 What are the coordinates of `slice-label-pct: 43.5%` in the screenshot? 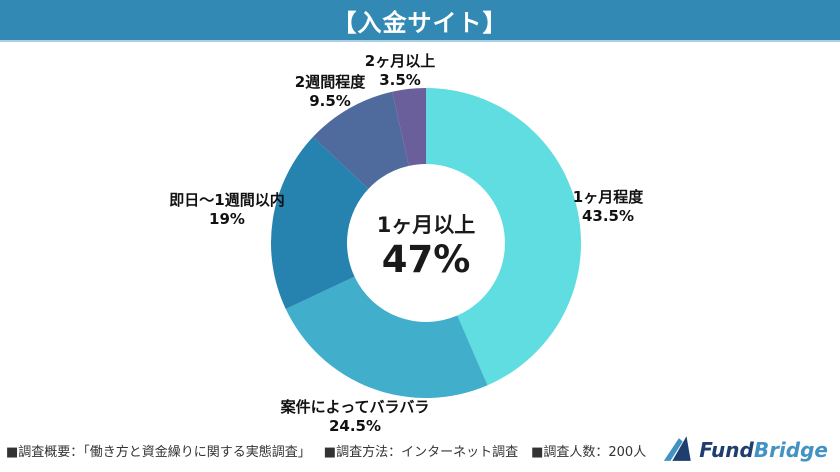 It's located at (608, 216).